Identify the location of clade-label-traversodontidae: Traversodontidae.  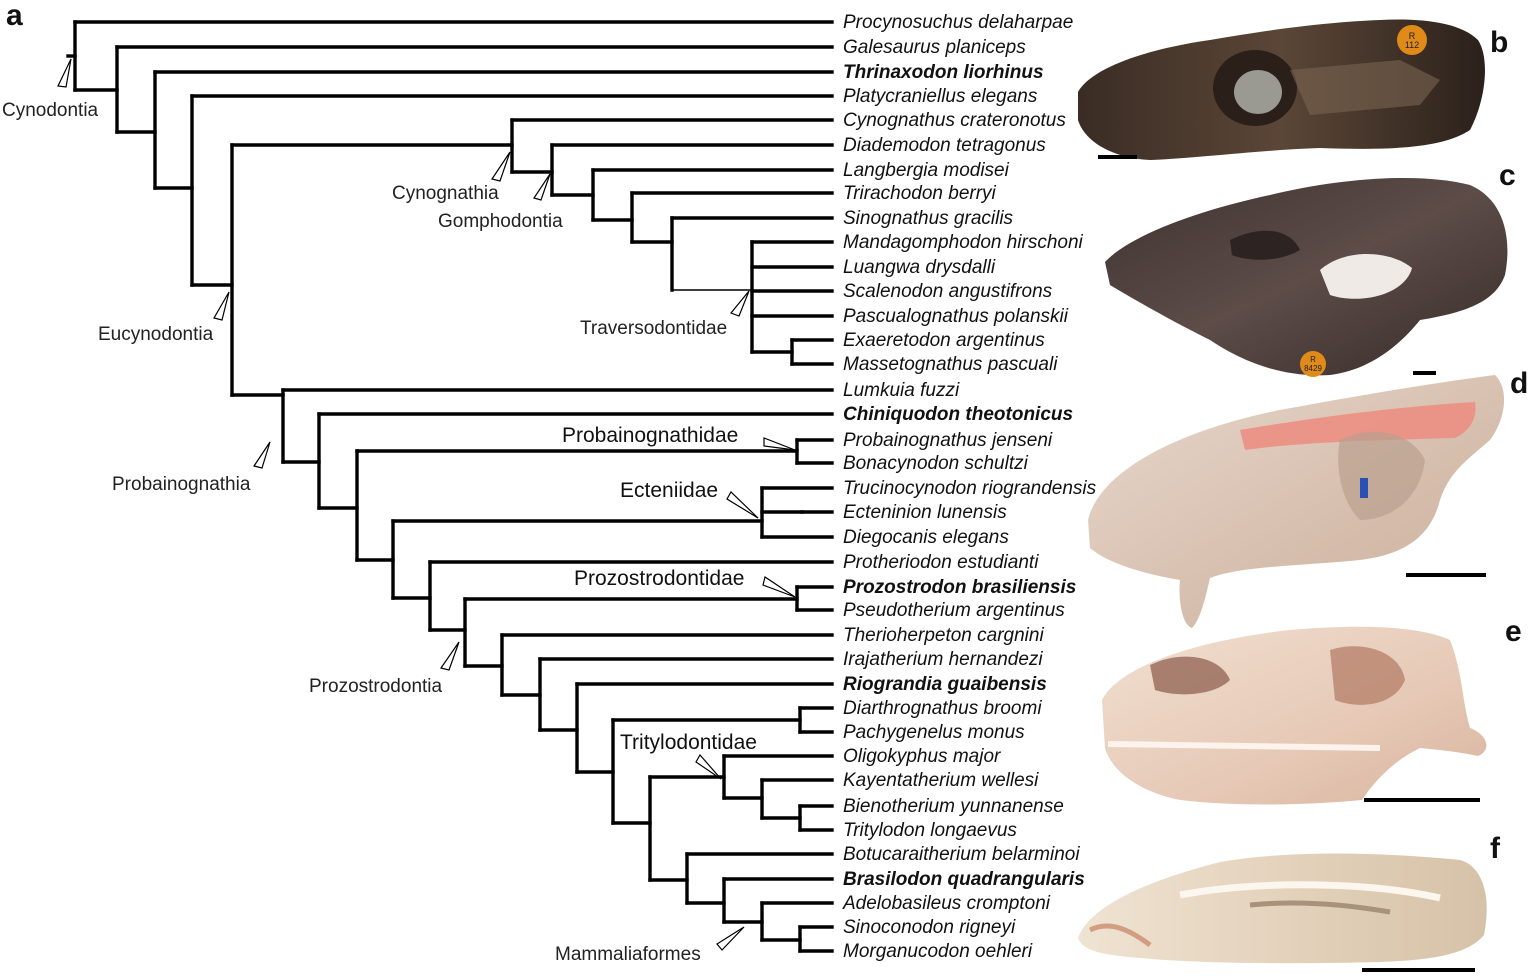
(653, 328).